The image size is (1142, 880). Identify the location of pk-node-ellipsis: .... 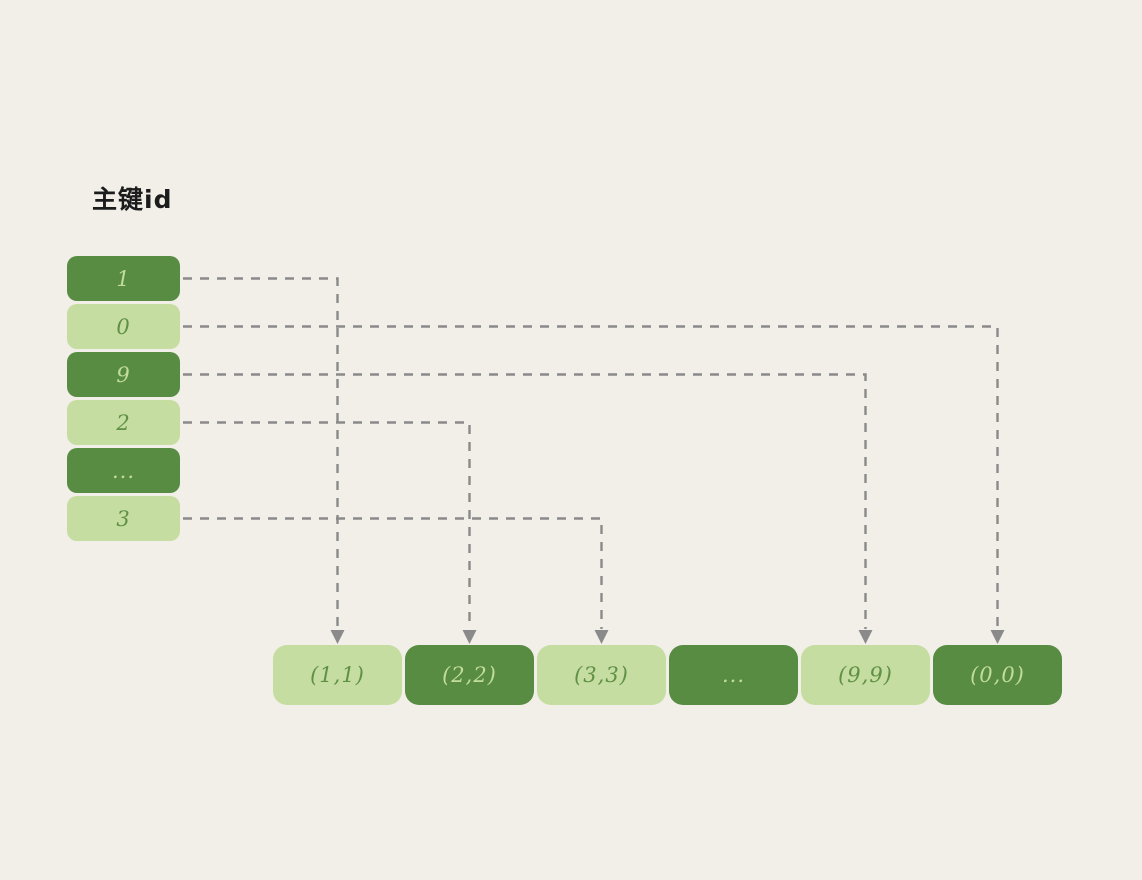
(123, 470).